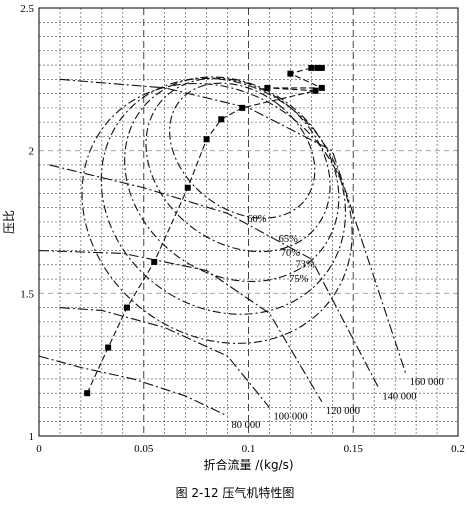  What do you see at coordinates (9, 222) in the screenshot?
I see `y-axis-label: 压比` at bounding box center [9, 222].